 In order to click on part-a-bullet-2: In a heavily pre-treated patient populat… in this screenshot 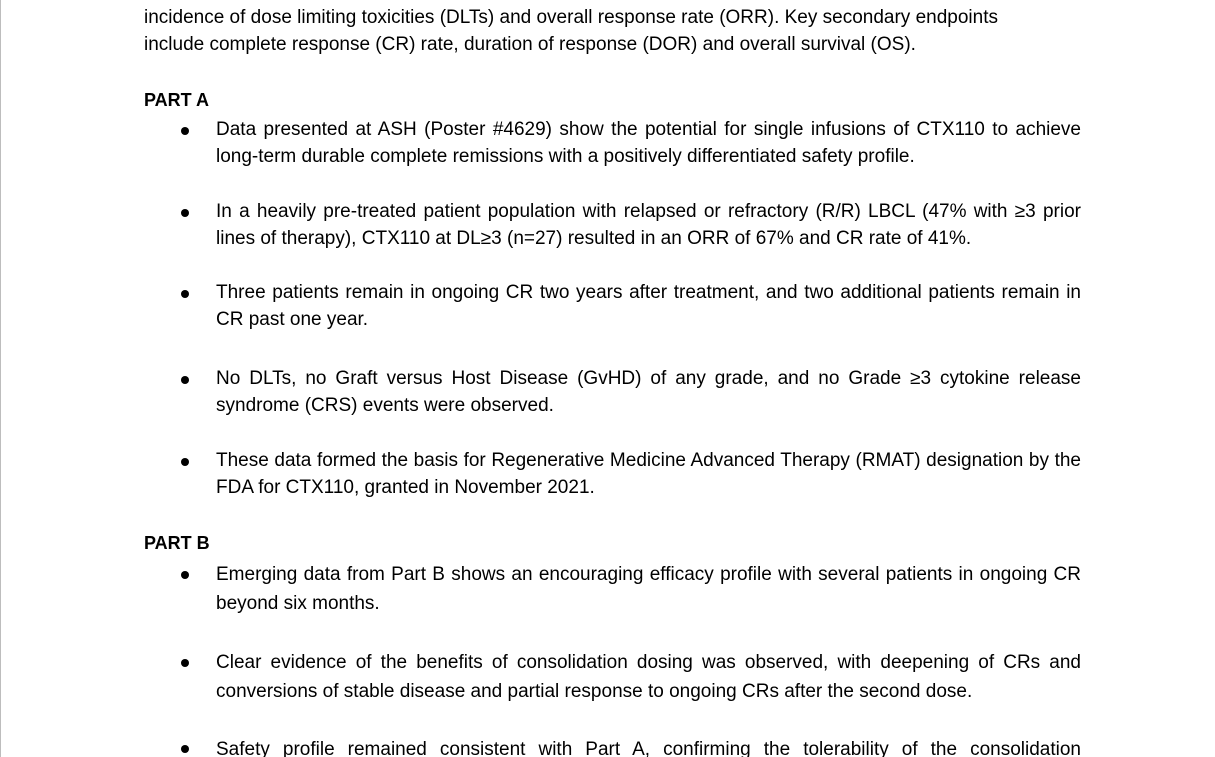, I will do `click(648, 225)`.